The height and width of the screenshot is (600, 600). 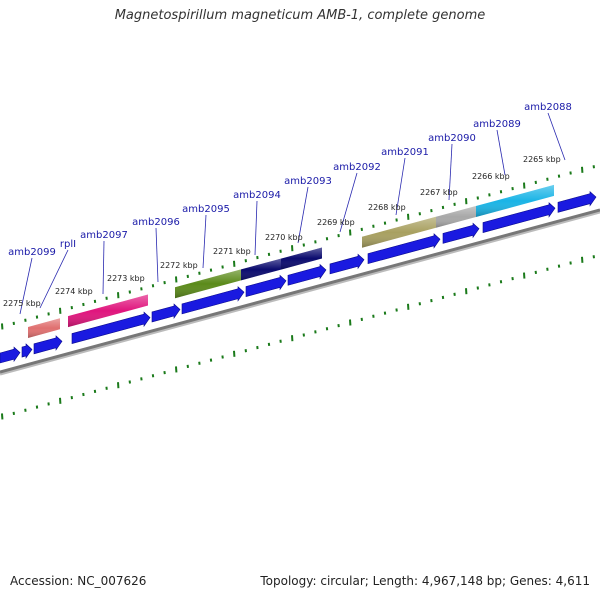 What do you see at coordinates (78, 581) in the screenshot?
I see `accession-label: Accession: NC_007626` at bounding box center [78, 581].